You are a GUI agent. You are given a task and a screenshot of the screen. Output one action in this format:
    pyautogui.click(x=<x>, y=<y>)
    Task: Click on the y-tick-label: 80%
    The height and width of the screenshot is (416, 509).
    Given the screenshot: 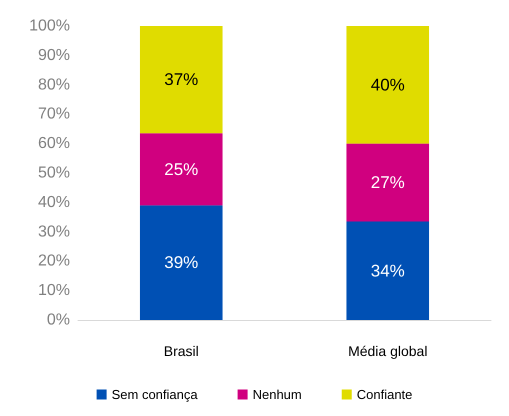 What is the action you would take?
    pyautogui.click(x=54, y=85)
    